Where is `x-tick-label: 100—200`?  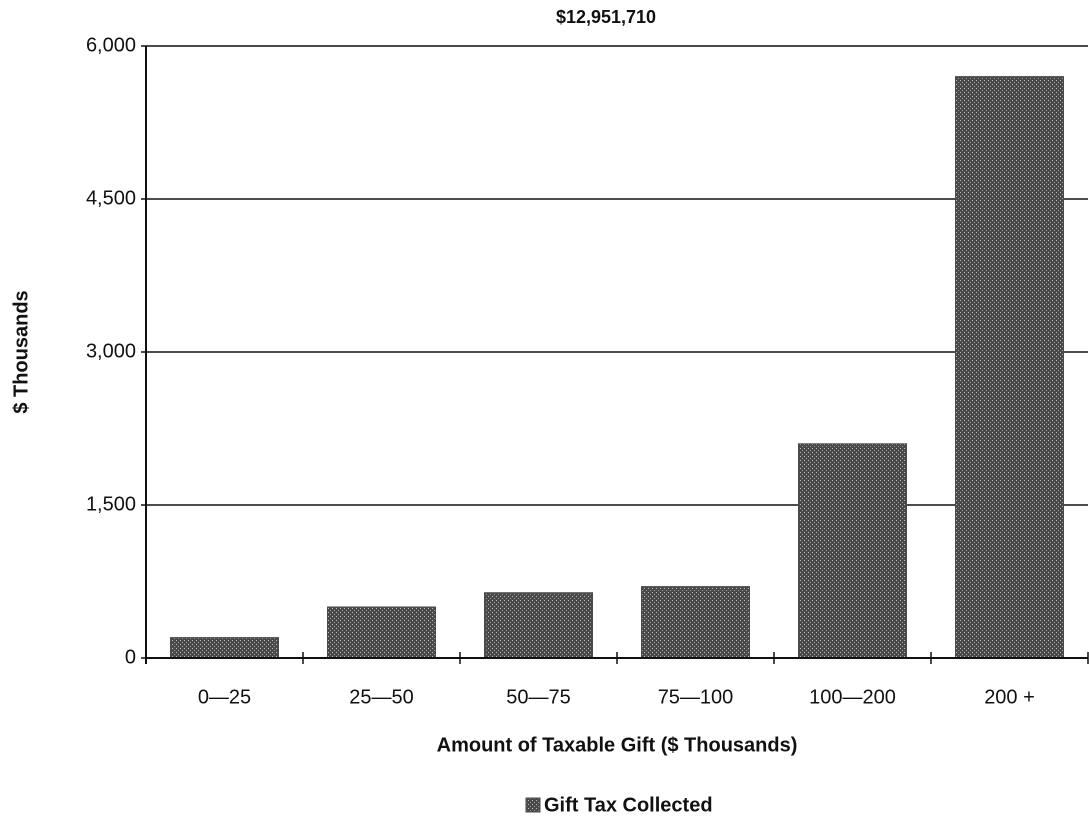
x-tick-label: 100—200 is located at coordinates (852, 697).